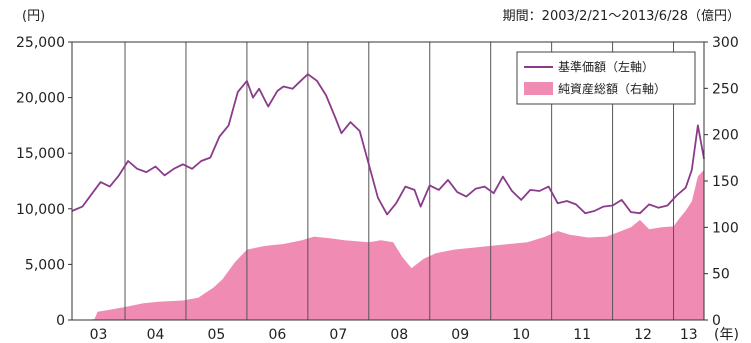 The image size is (751, 343). I want to click on x-tick-label: 09, so click(460, 335).